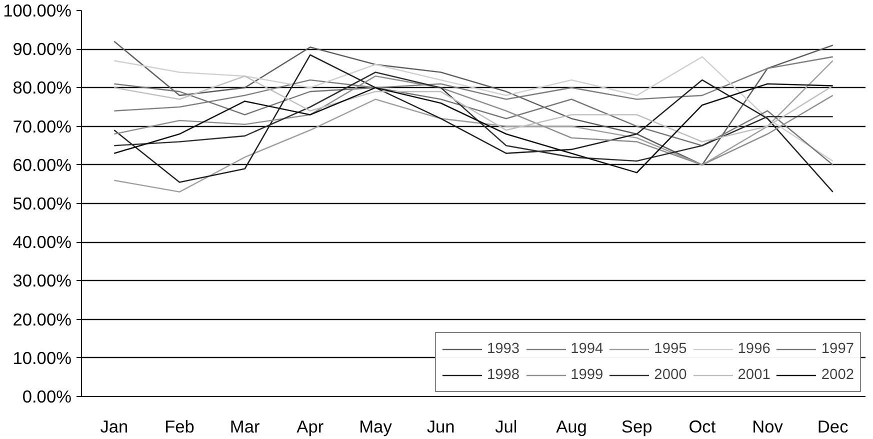 The image size is (873, 439). Describe the element at coordinates (42, 280) in the screenshot. I see `y-tick-label: 30.00%` at that location.